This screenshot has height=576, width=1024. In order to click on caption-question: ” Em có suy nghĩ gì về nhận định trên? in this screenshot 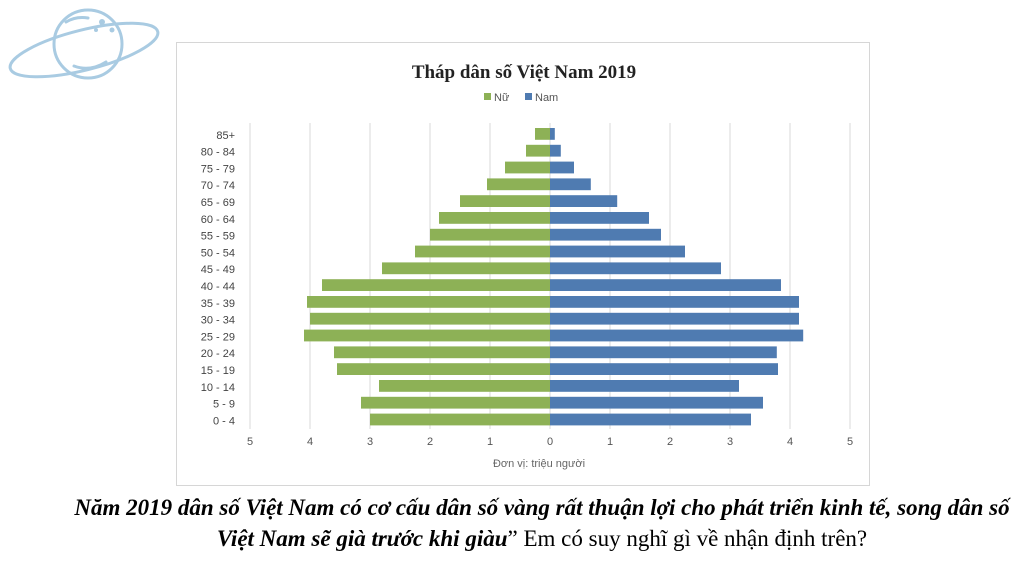, I will do `click(687, 538)`.